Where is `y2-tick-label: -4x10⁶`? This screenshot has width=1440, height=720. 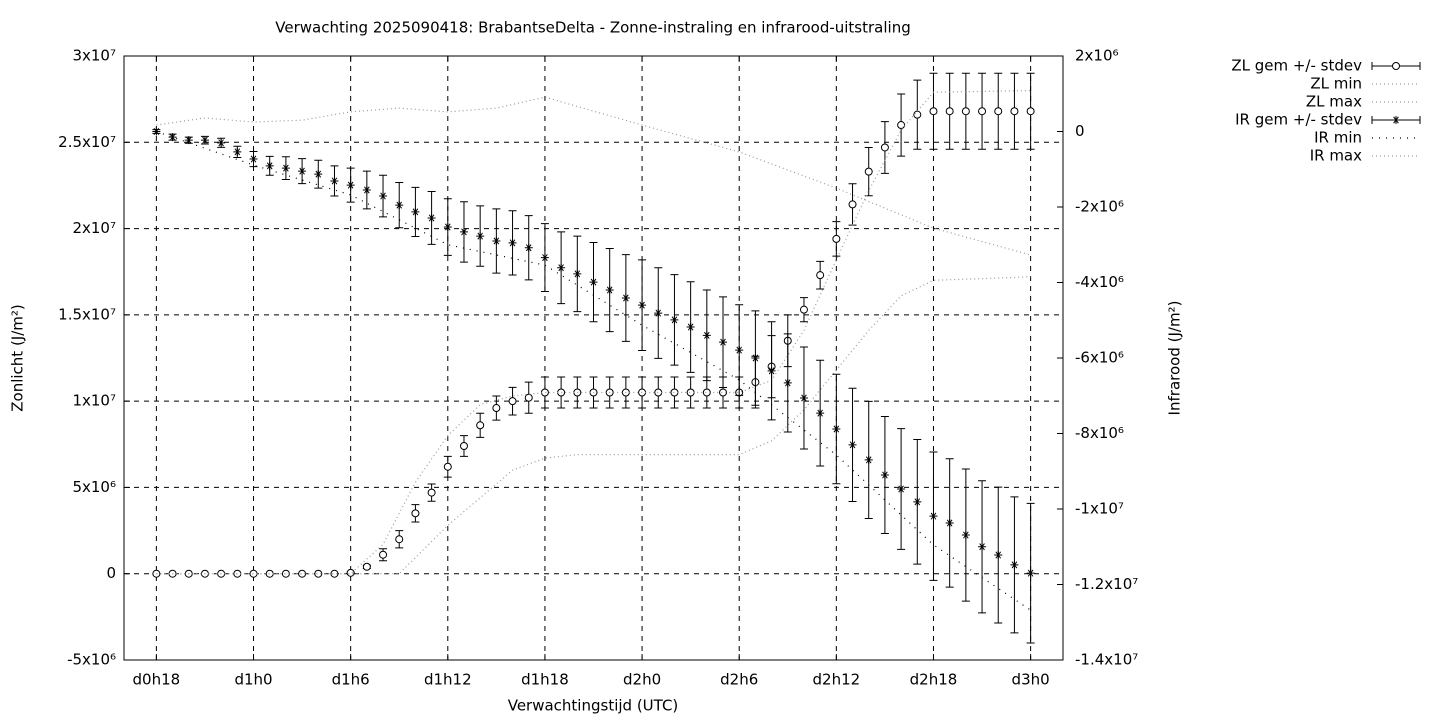 y2-tick-label: -4x10⁶ is located at coordinates (1099, 282).